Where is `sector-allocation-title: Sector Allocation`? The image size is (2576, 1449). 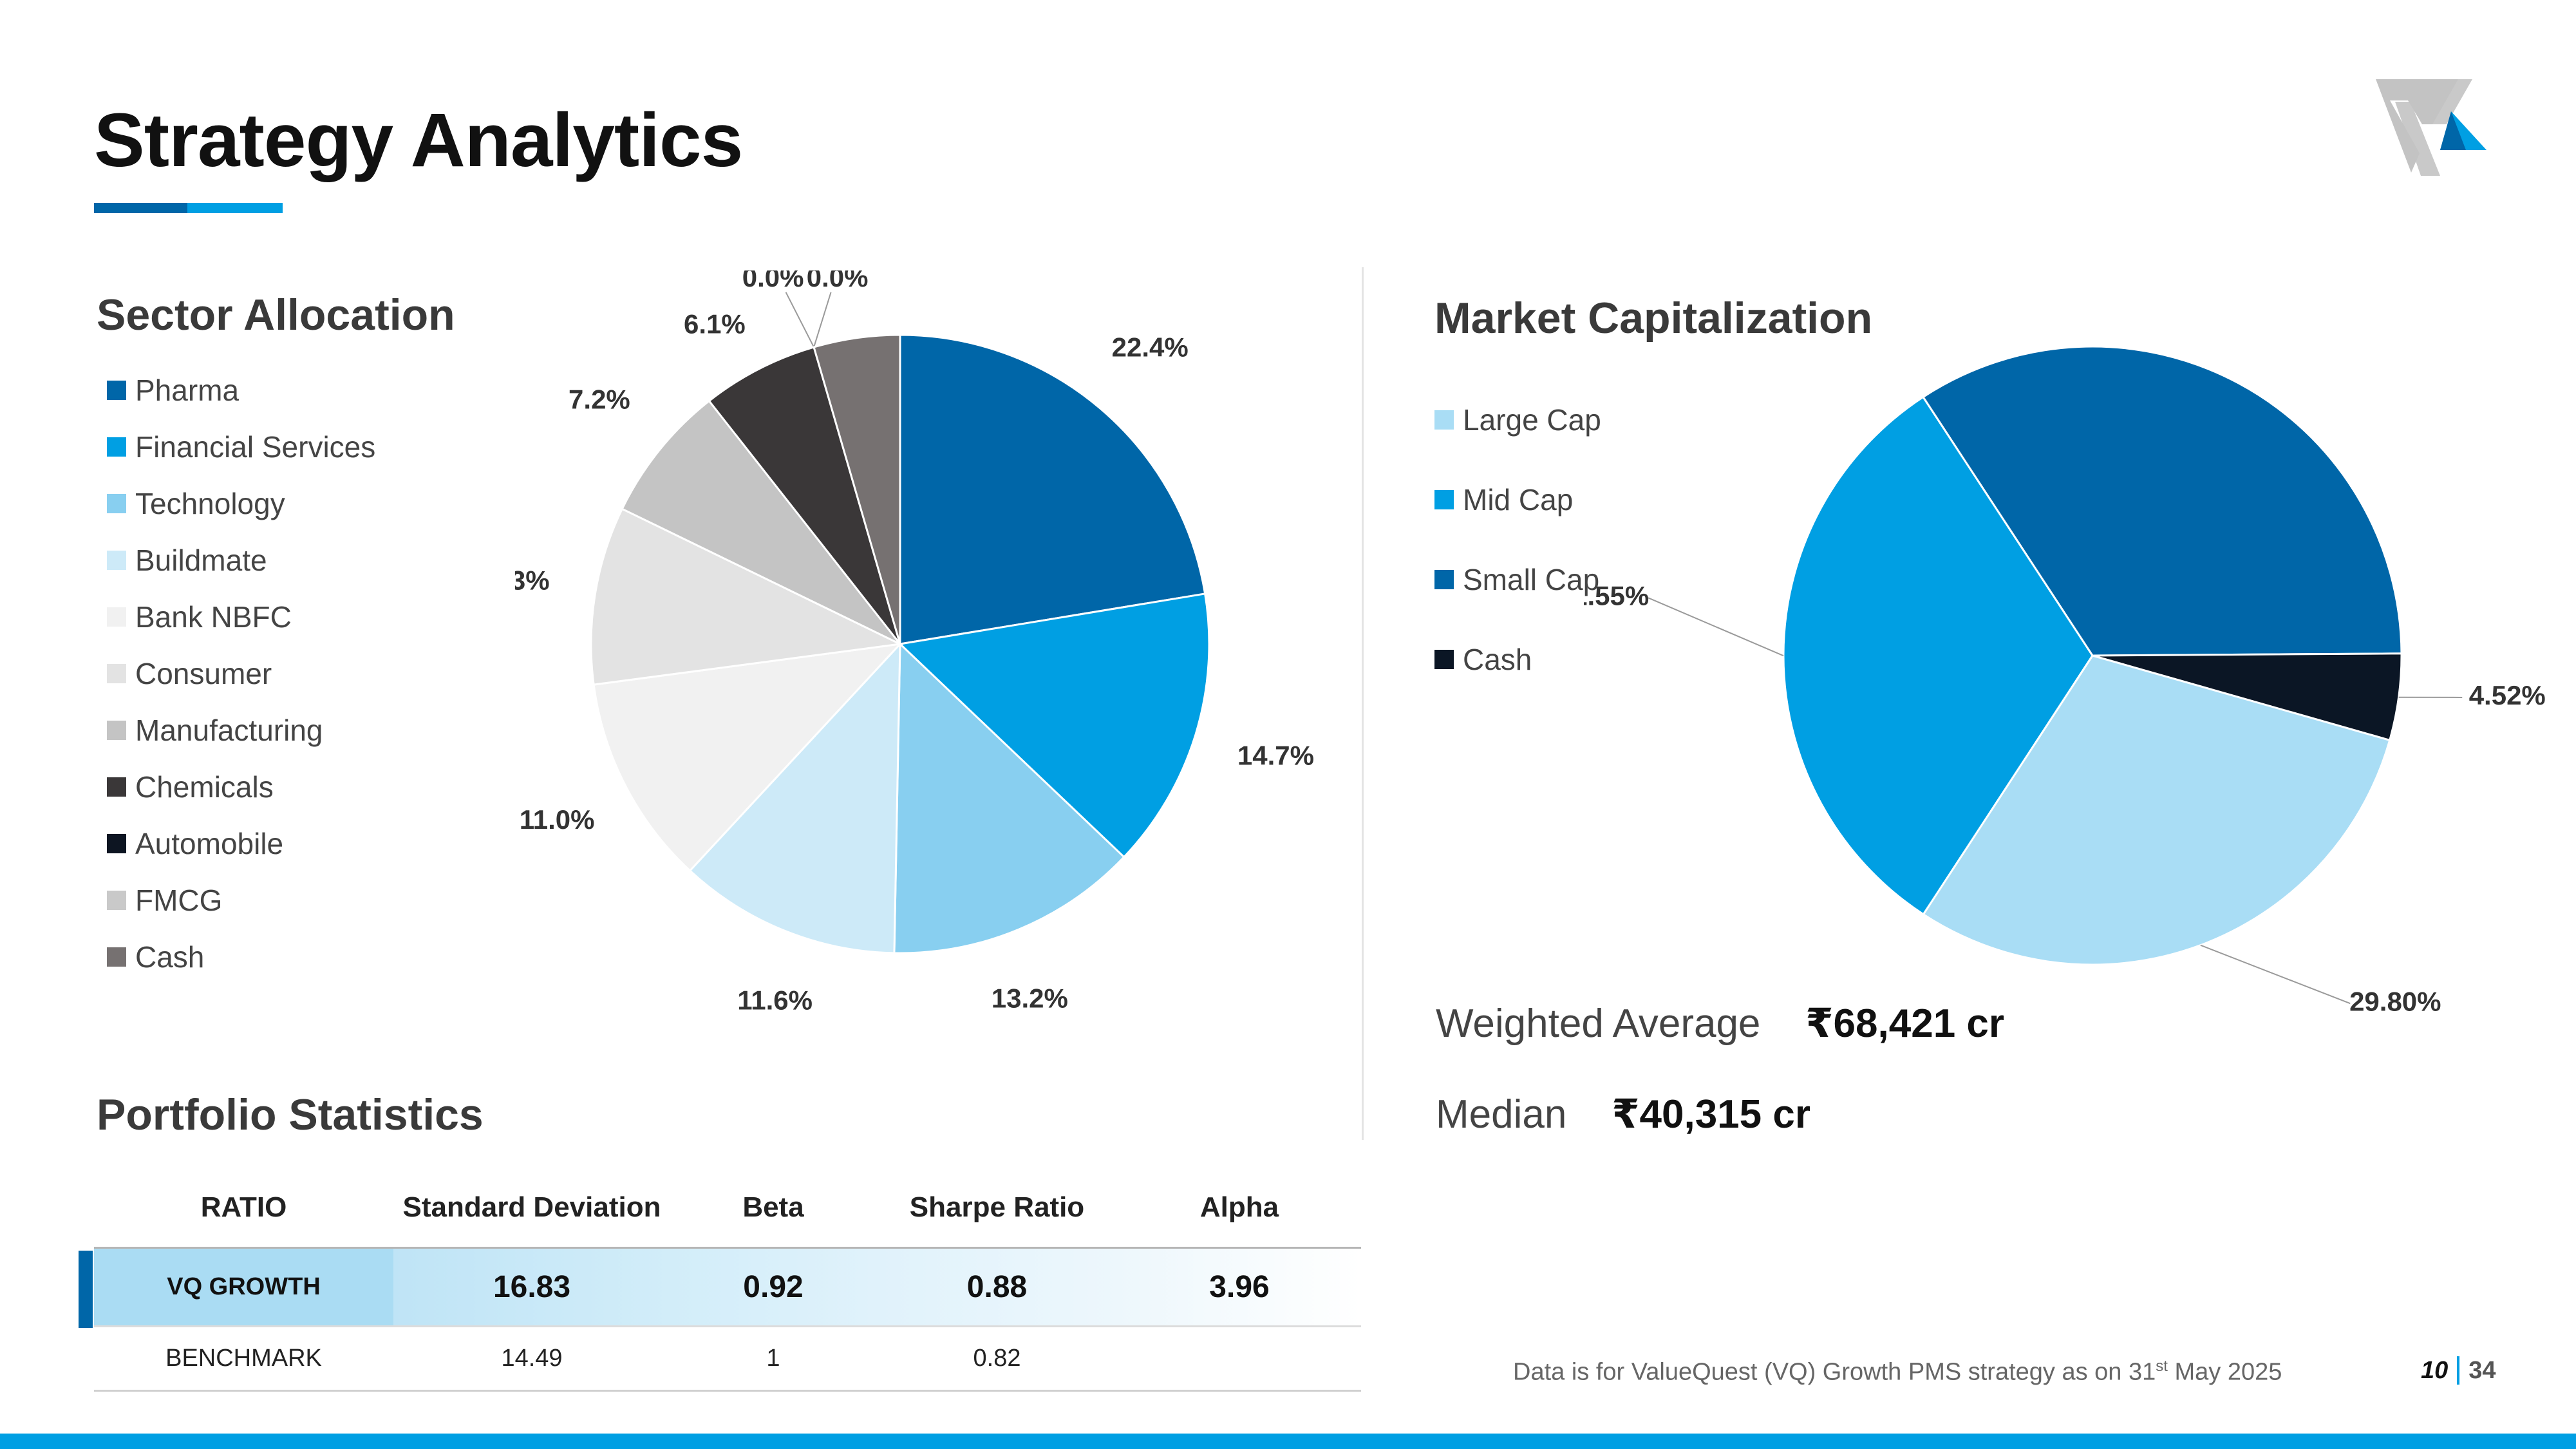 sector-allocation-title: Sector Allocation is located at coordinates (276, 314).